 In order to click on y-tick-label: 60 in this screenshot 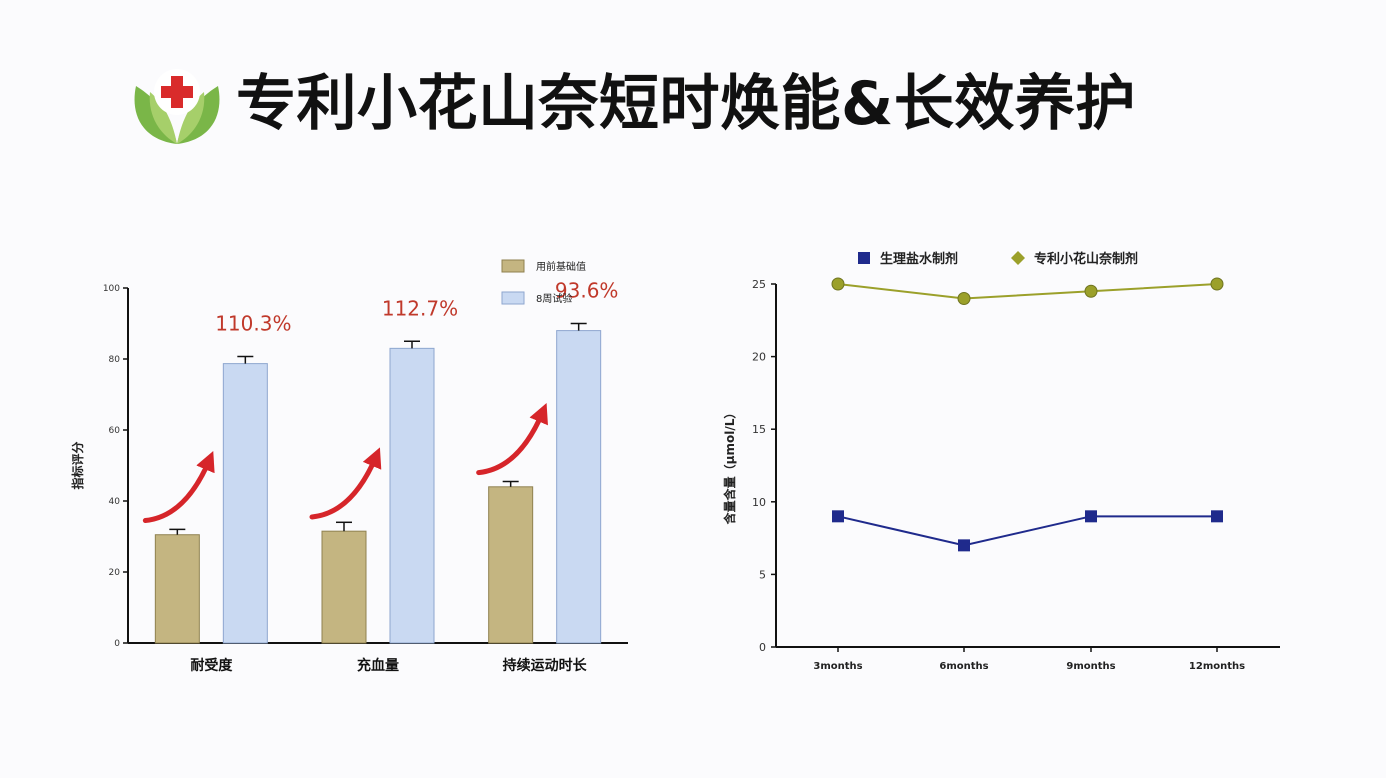, I will do `click(115, 431)`.